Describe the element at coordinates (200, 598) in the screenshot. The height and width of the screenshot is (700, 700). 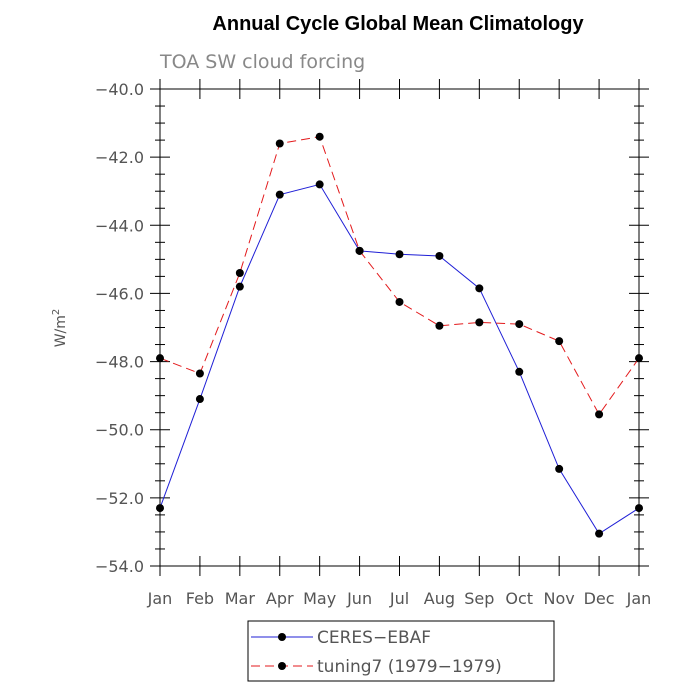
I see `x-tick-label: Feb` at that location.